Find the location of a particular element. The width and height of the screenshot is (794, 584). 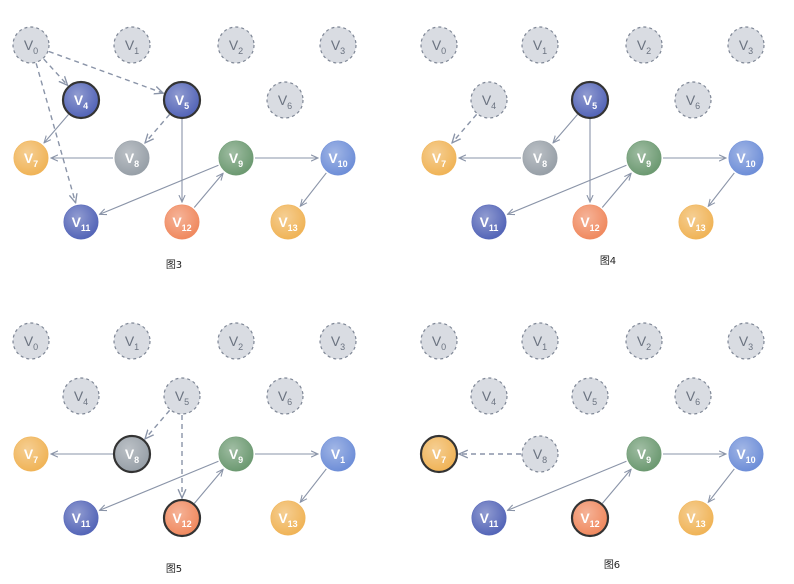

node-label: V8 is located at coordinates (132, 159).